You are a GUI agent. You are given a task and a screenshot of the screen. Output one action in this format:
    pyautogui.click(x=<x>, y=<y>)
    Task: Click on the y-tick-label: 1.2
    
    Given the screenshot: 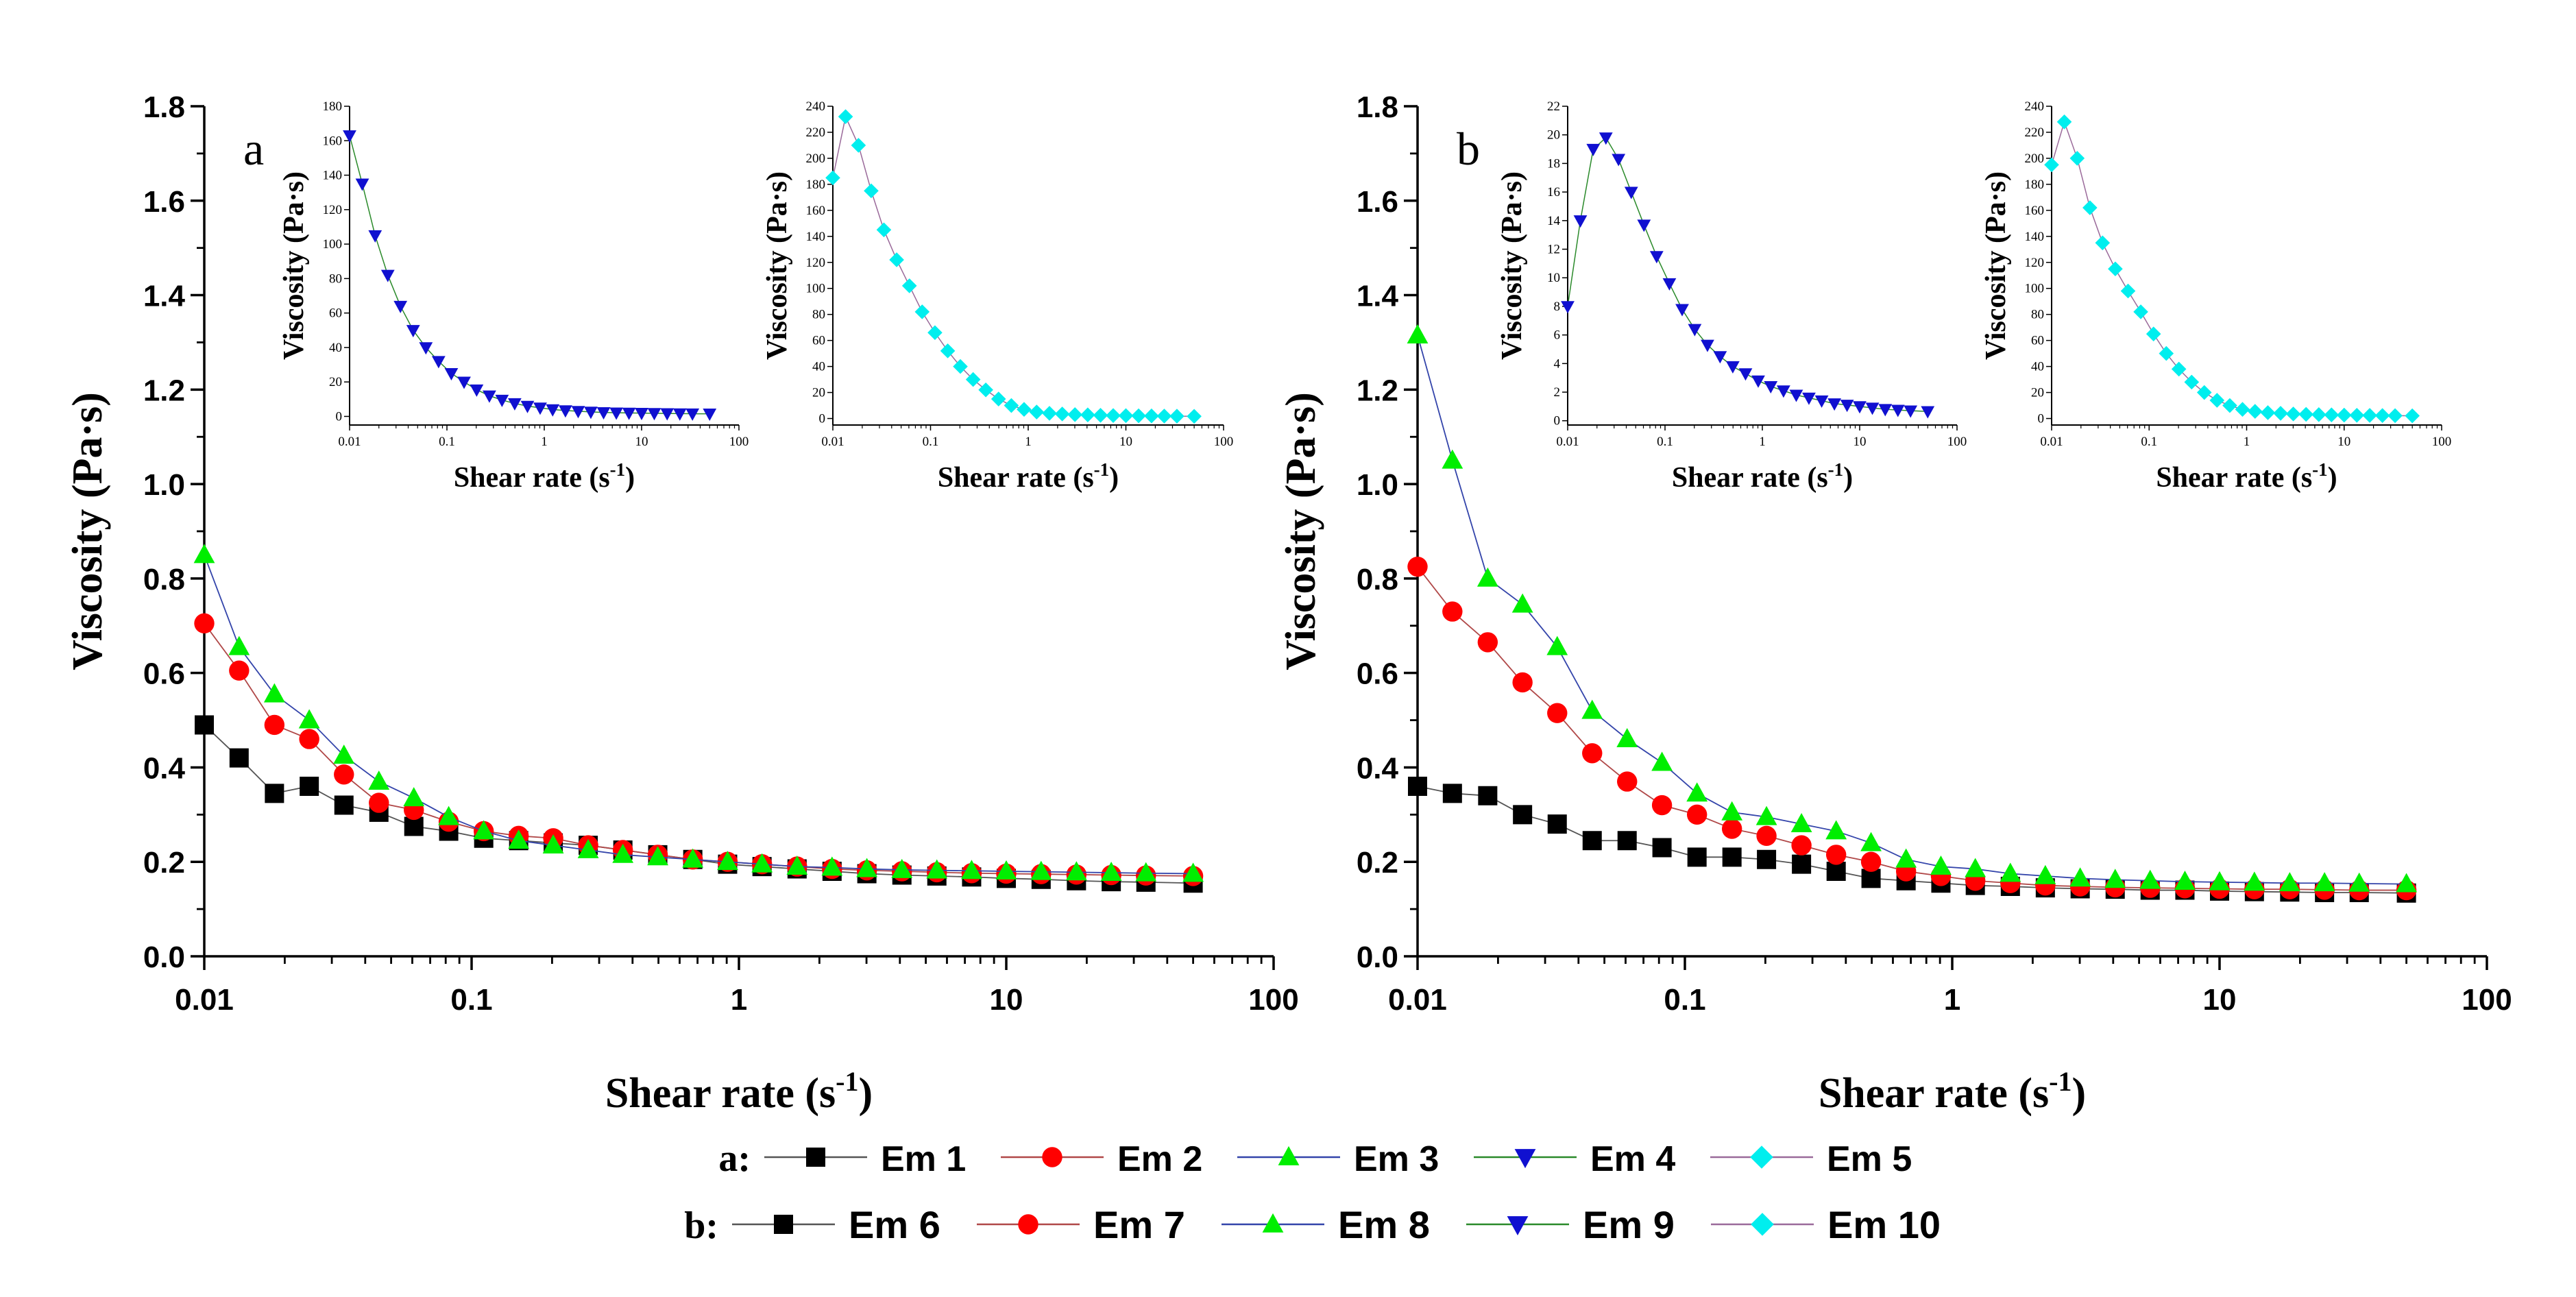 What is the action you would take?
    pyautogui.click(x=164, y=391)
    